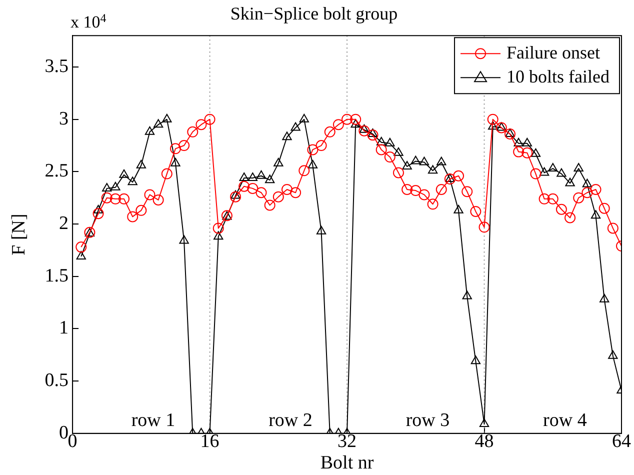 The height and width of the screenshot is (475, 634). Describe the element at coordinates (347, 441) in the screenshot. I see `x-tick-label: 32` at that location.